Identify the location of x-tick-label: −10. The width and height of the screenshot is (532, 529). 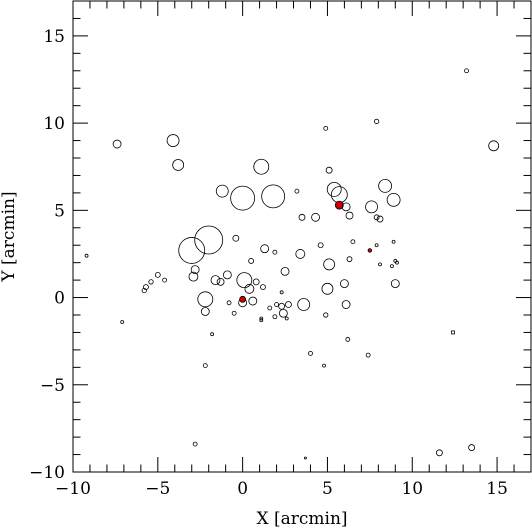
(73, 489).